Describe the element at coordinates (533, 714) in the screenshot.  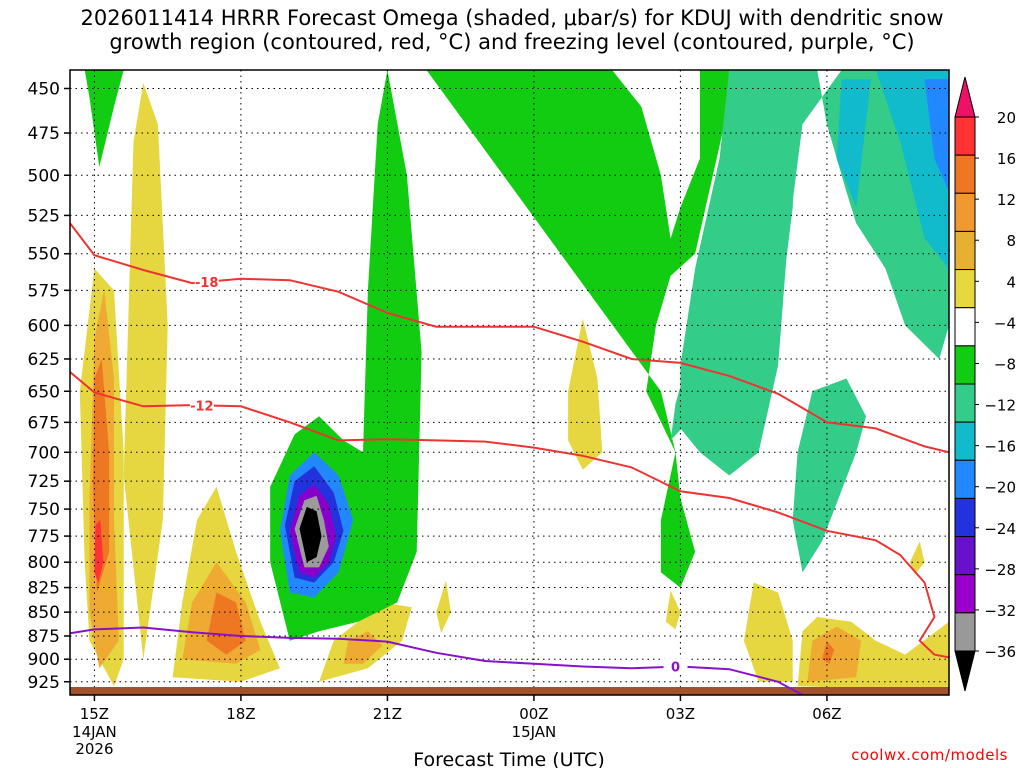
I see `x-tick-label: 00Z` at that location.